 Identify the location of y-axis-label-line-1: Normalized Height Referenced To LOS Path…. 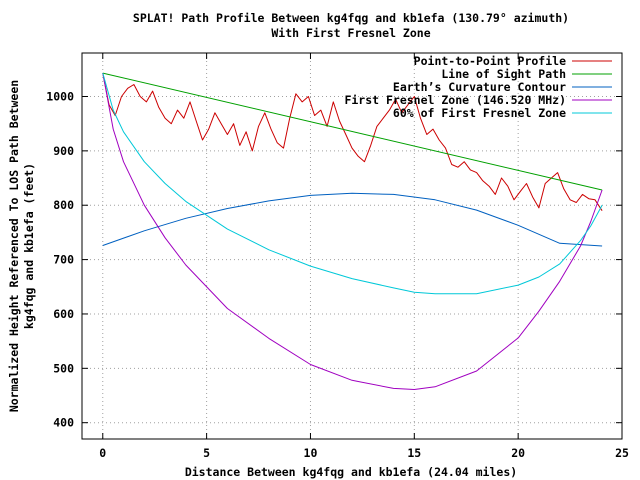
(14, 246).